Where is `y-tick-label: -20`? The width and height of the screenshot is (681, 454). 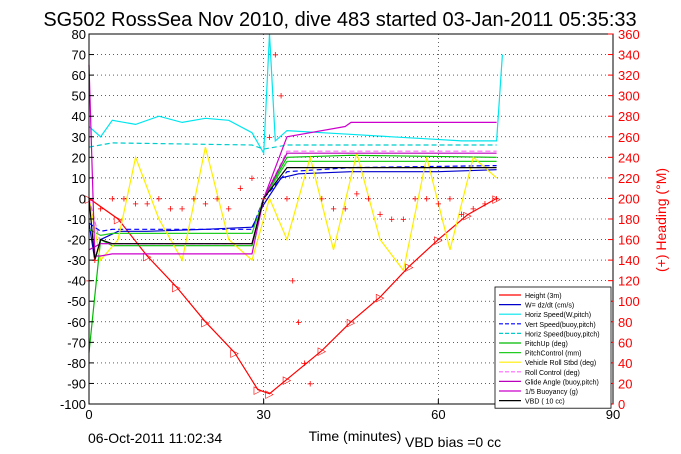
y-tick-label: -20 is located at coordinates (76, 240).